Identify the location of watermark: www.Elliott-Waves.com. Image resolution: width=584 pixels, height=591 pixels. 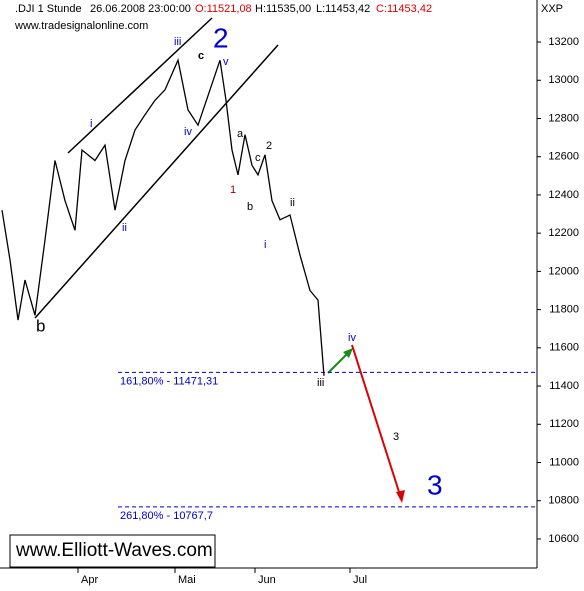
(114, 550).